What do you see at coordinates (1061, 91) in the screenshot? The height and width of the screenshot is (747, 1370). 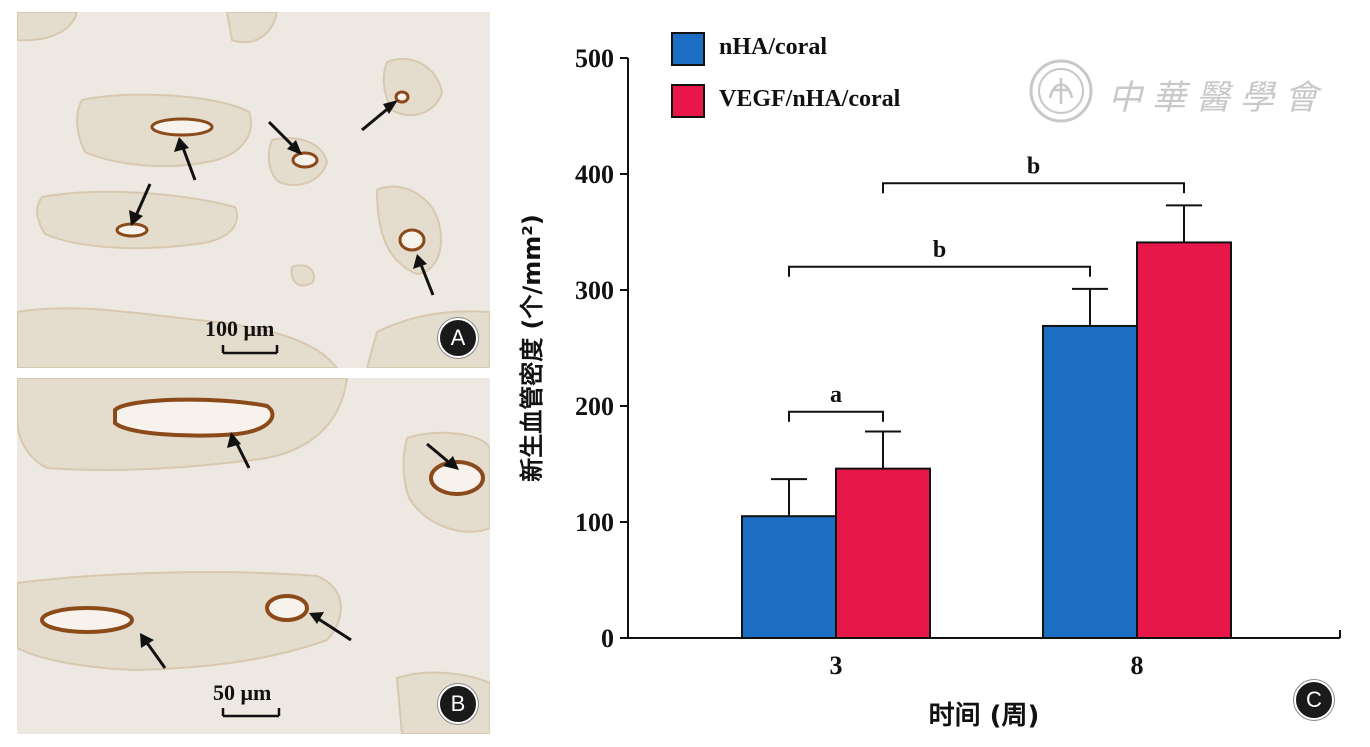 I see `society-seal-icon` at bounding box center [1061, 91].